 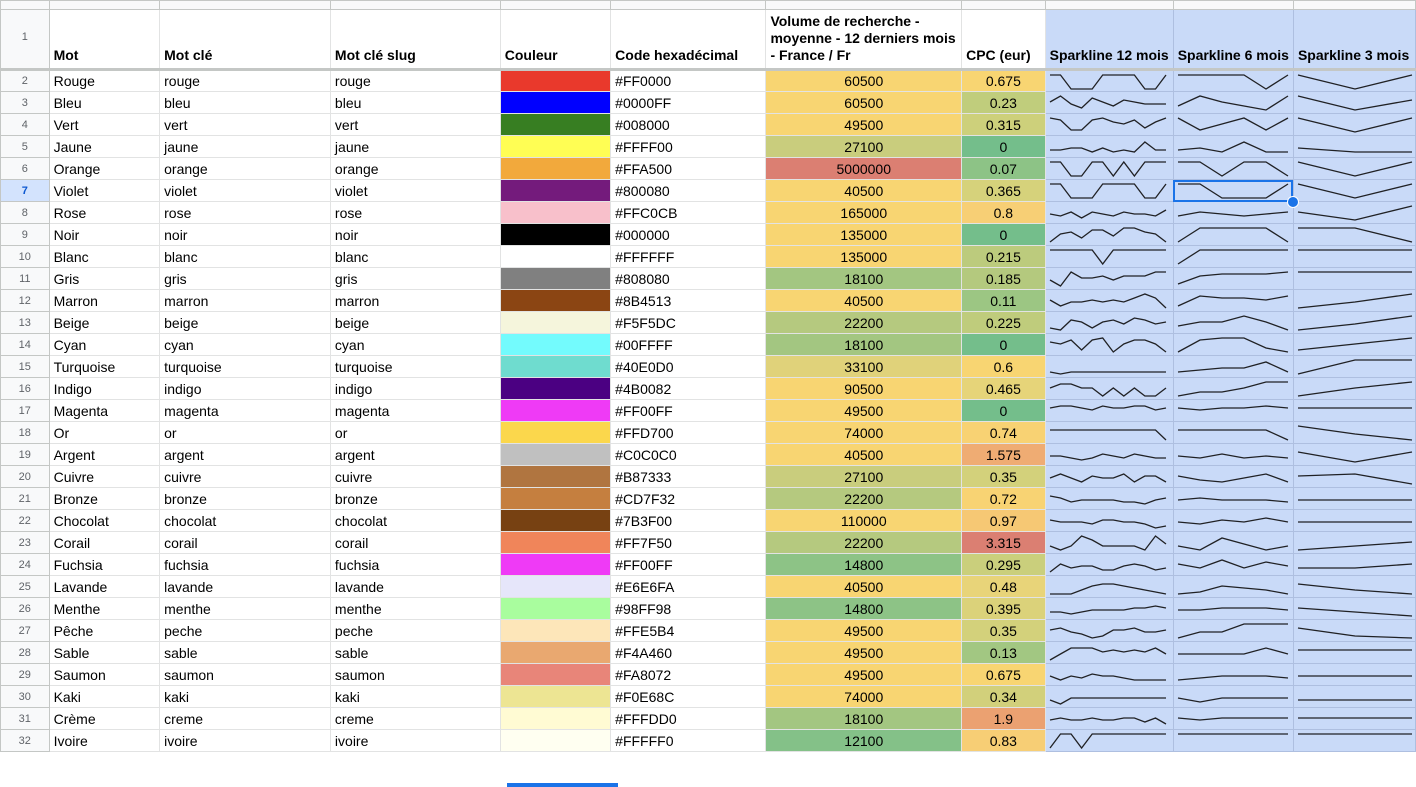 What do you see at coordinates (415, 608) in the screenshot?
I see `cell-mot-cle-slug: menthe` at bounding box center [415, 608].